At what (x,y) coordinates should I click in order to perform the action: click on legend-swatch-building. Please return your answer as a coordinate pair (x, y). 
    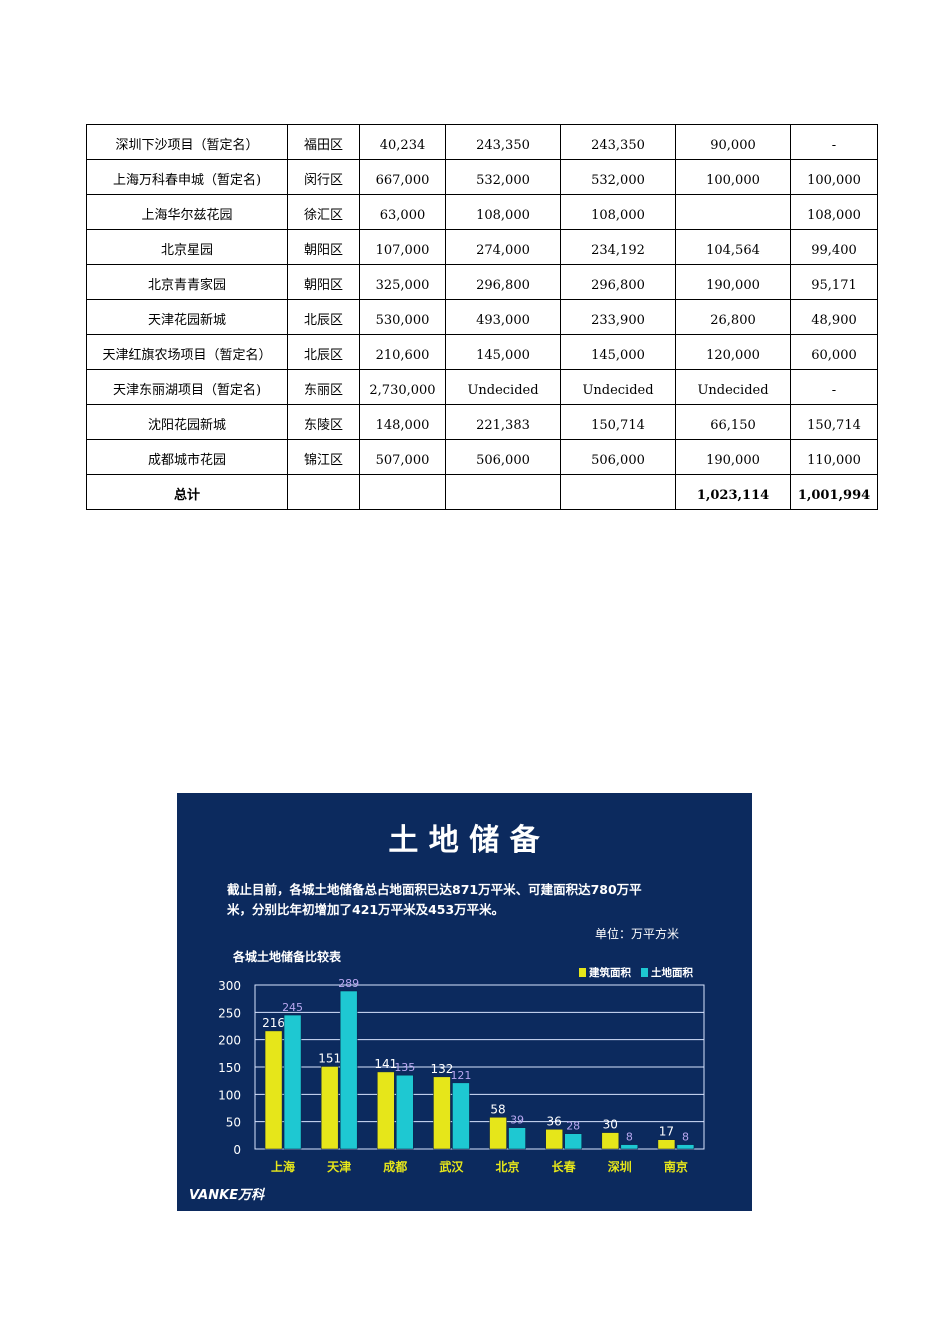
    Looking at the image, I should click on (582, 972).